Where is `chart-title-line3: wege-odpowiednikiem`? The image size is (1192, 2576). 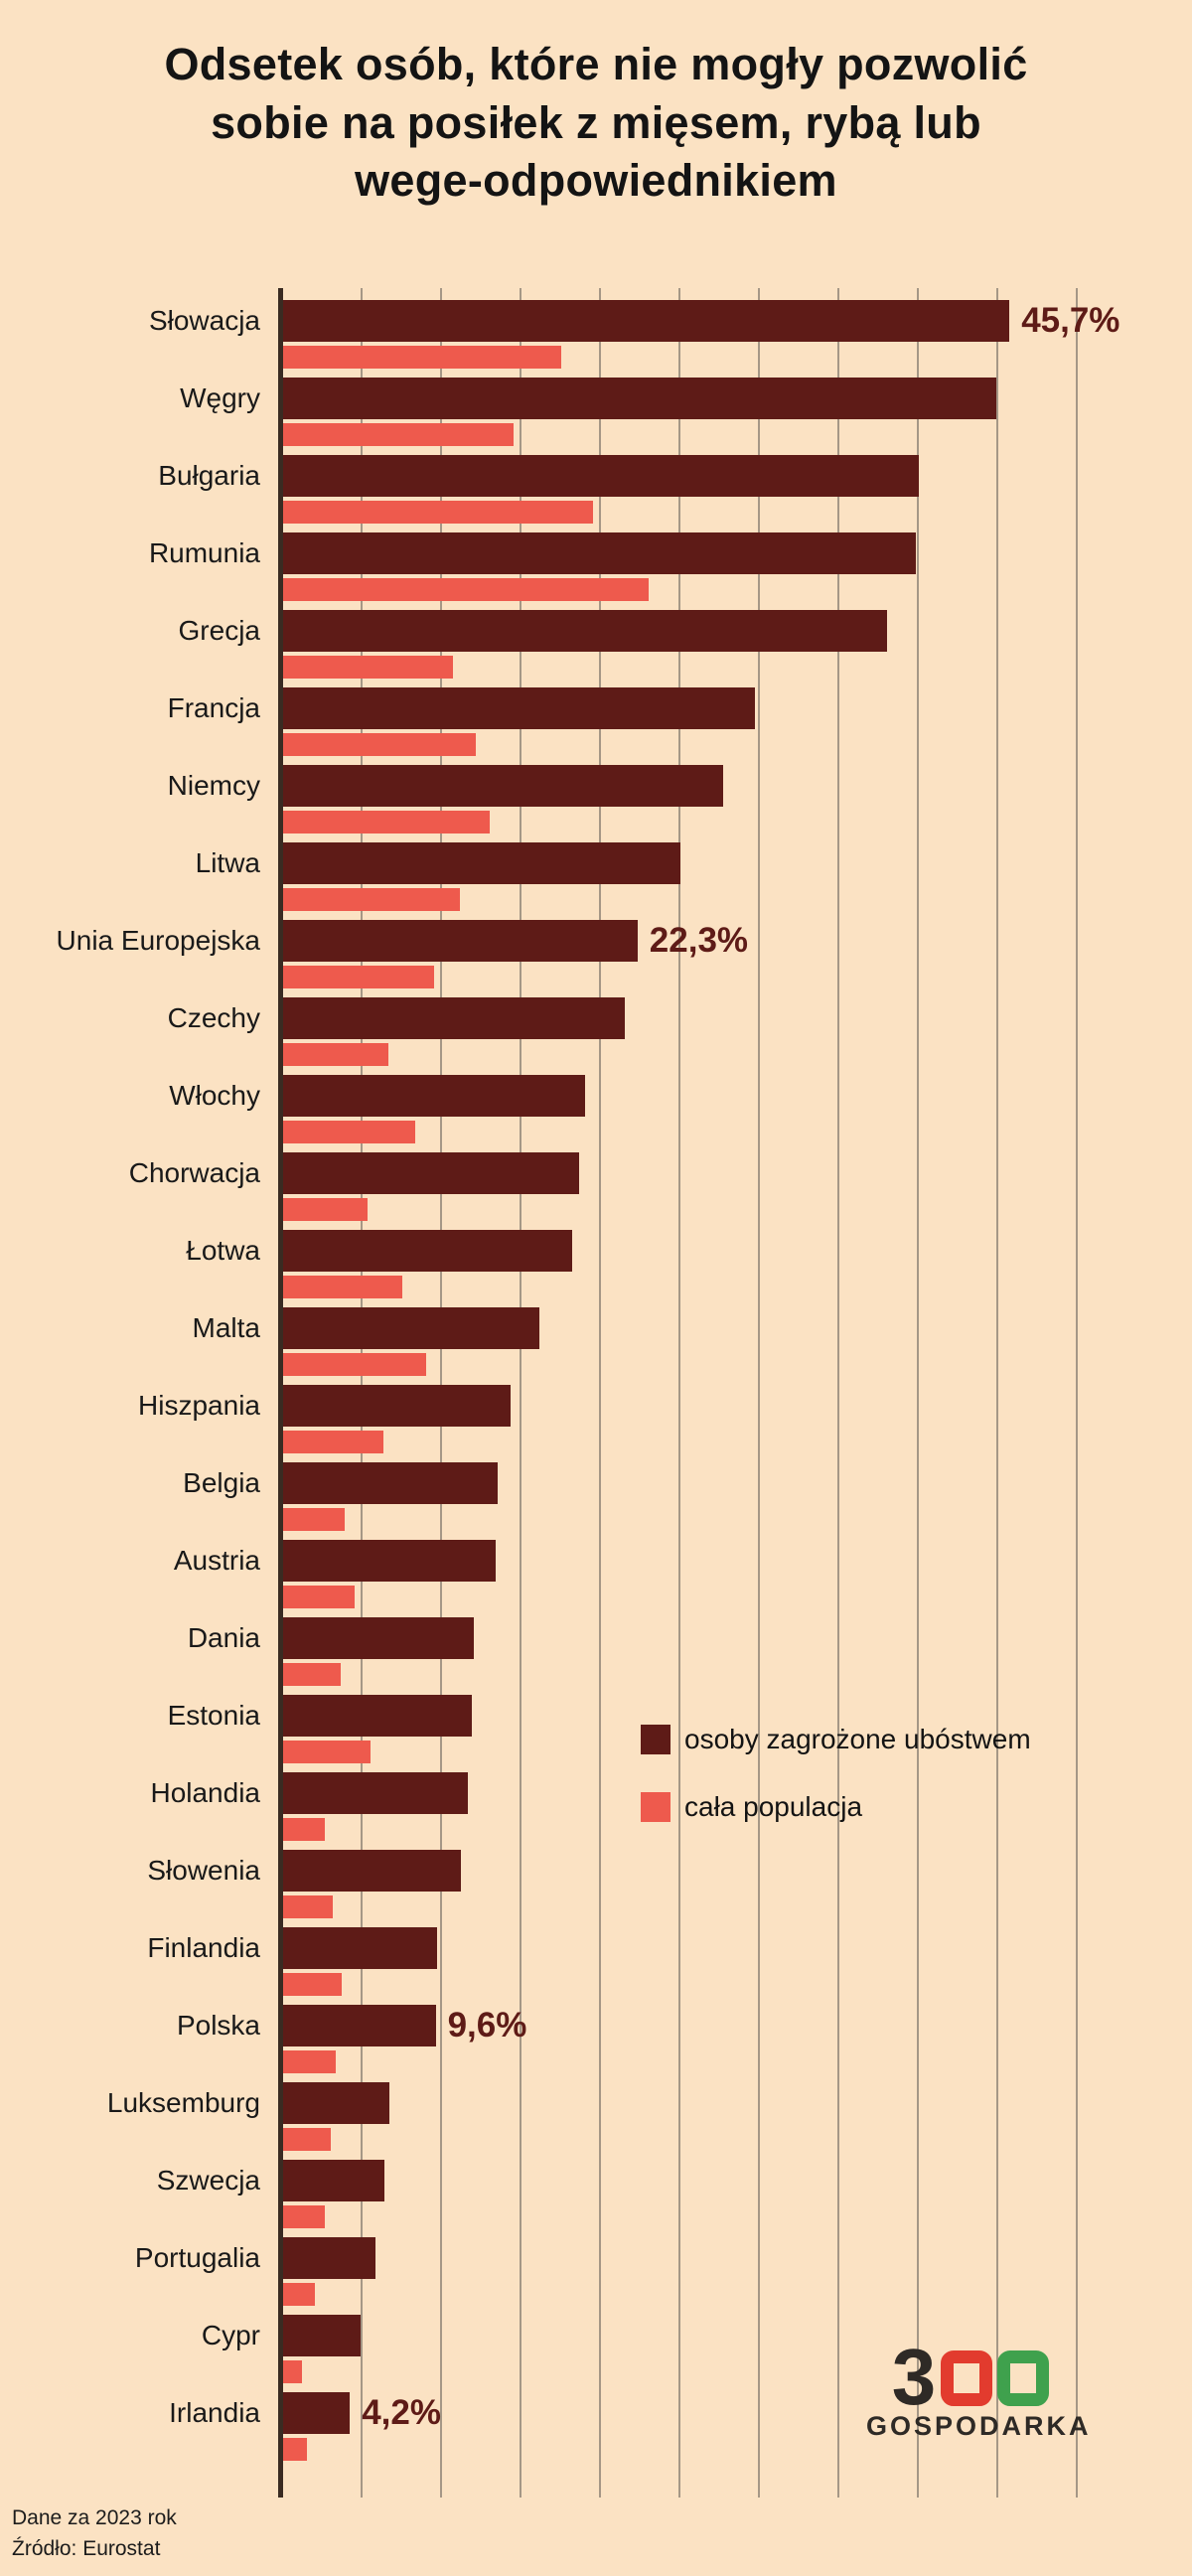 chart-title-line3: wege-odpowiednikiem is located at coordinates (596, 180).